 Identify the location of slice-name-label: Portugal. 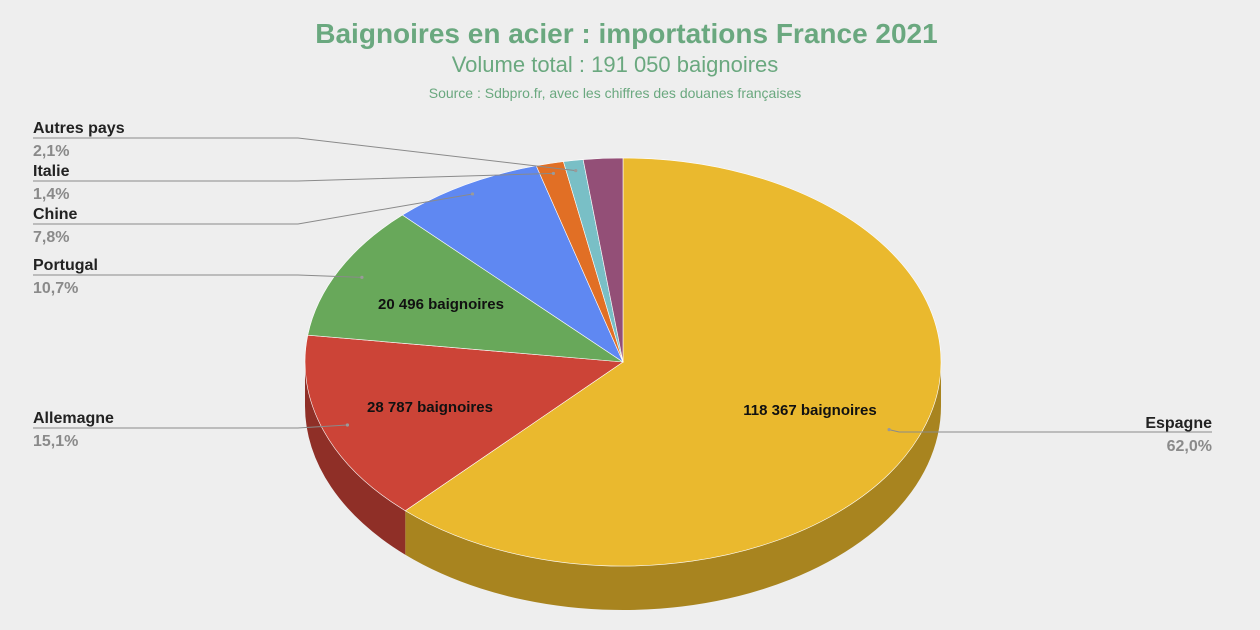
(65, 265).